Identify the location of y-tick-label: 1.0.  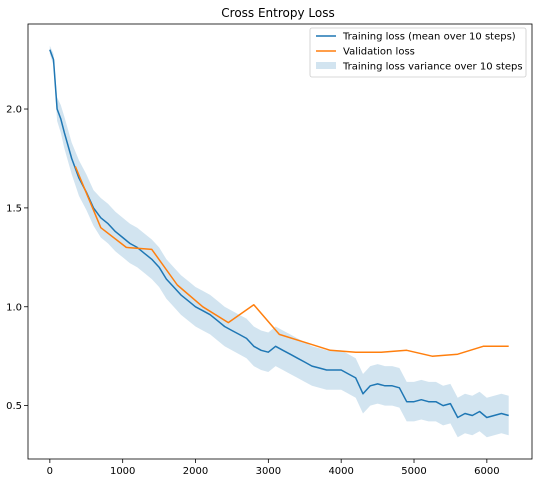
(14, 307).